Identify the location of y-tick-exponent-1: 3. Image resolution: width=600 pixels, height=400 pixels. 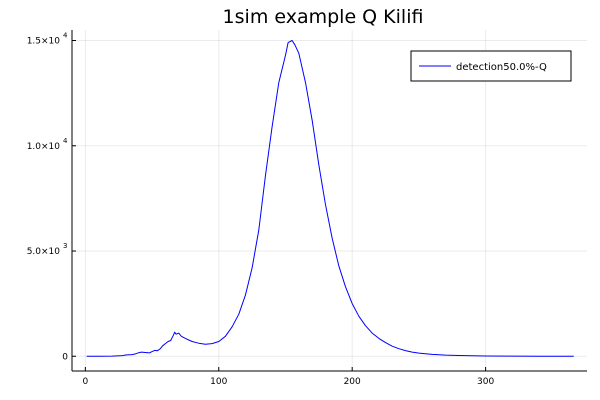
(65, 246).